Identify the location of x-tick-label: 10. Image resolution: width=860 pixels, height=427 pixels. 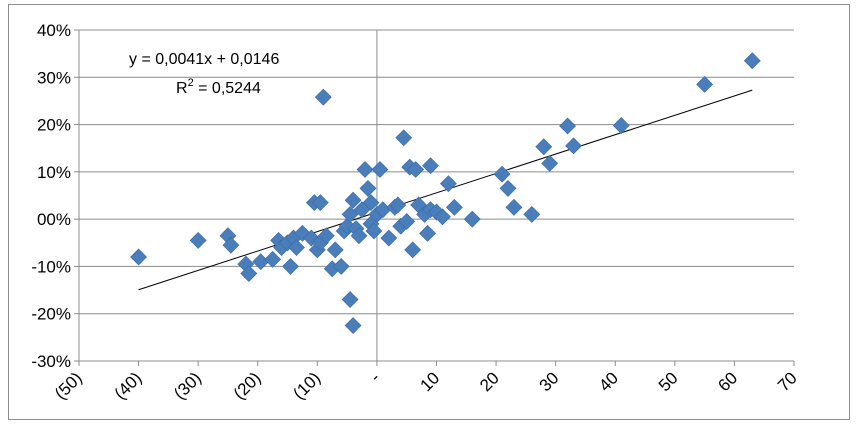
(430, 381).